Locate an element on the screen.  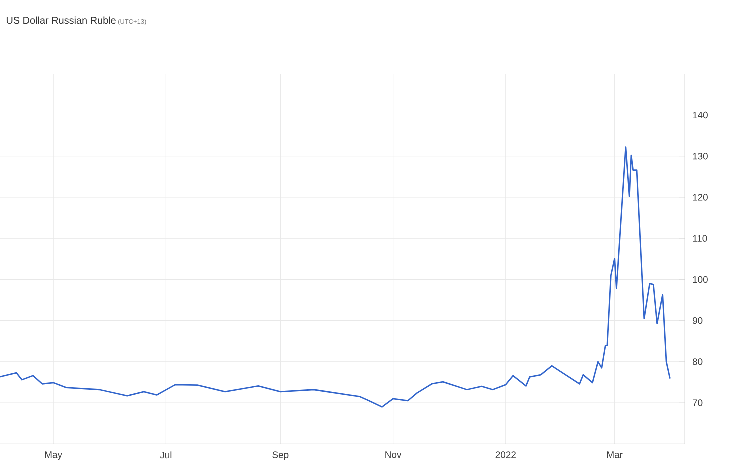
chart-title: US Dollar Russian Ruble is located at coordinates (61, 20).